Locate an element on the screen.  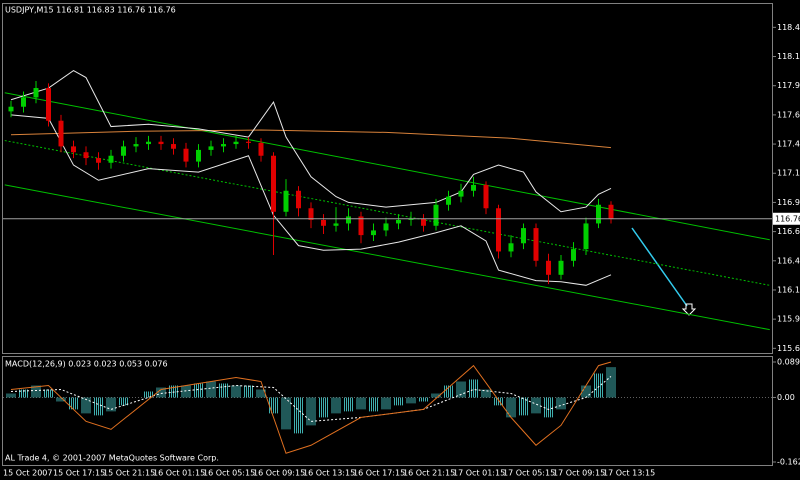
arrow-head is located at coordinates (689, 309).